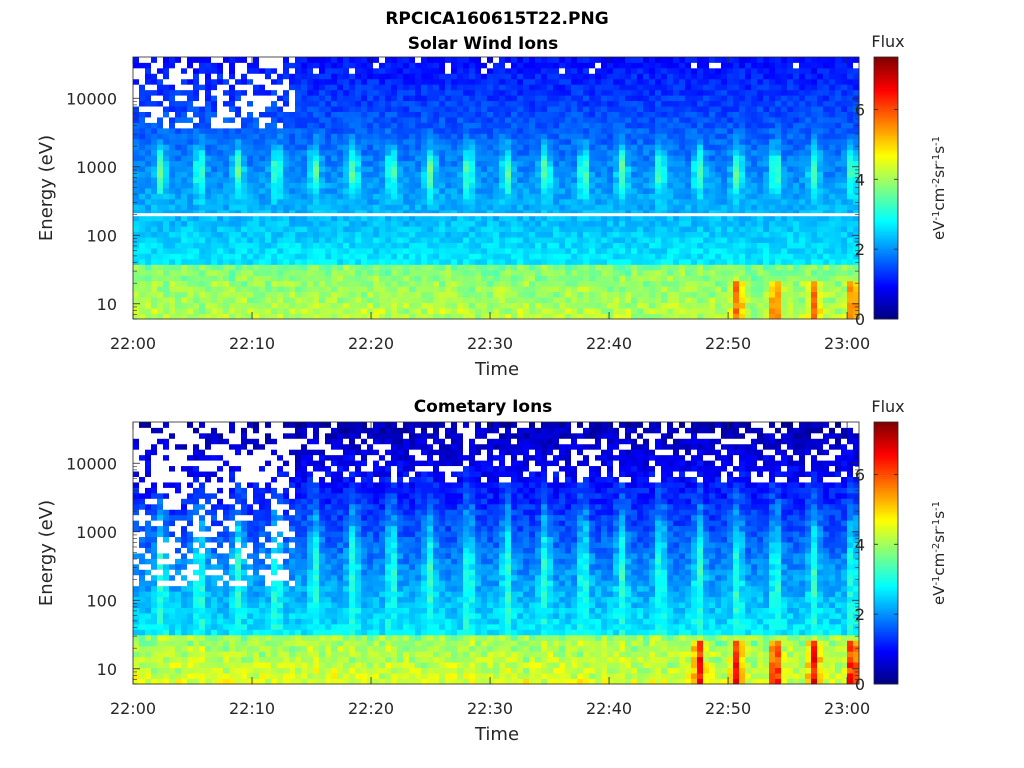  I want to click on panel-title: Solar Wind Ions, so click(483, 44).